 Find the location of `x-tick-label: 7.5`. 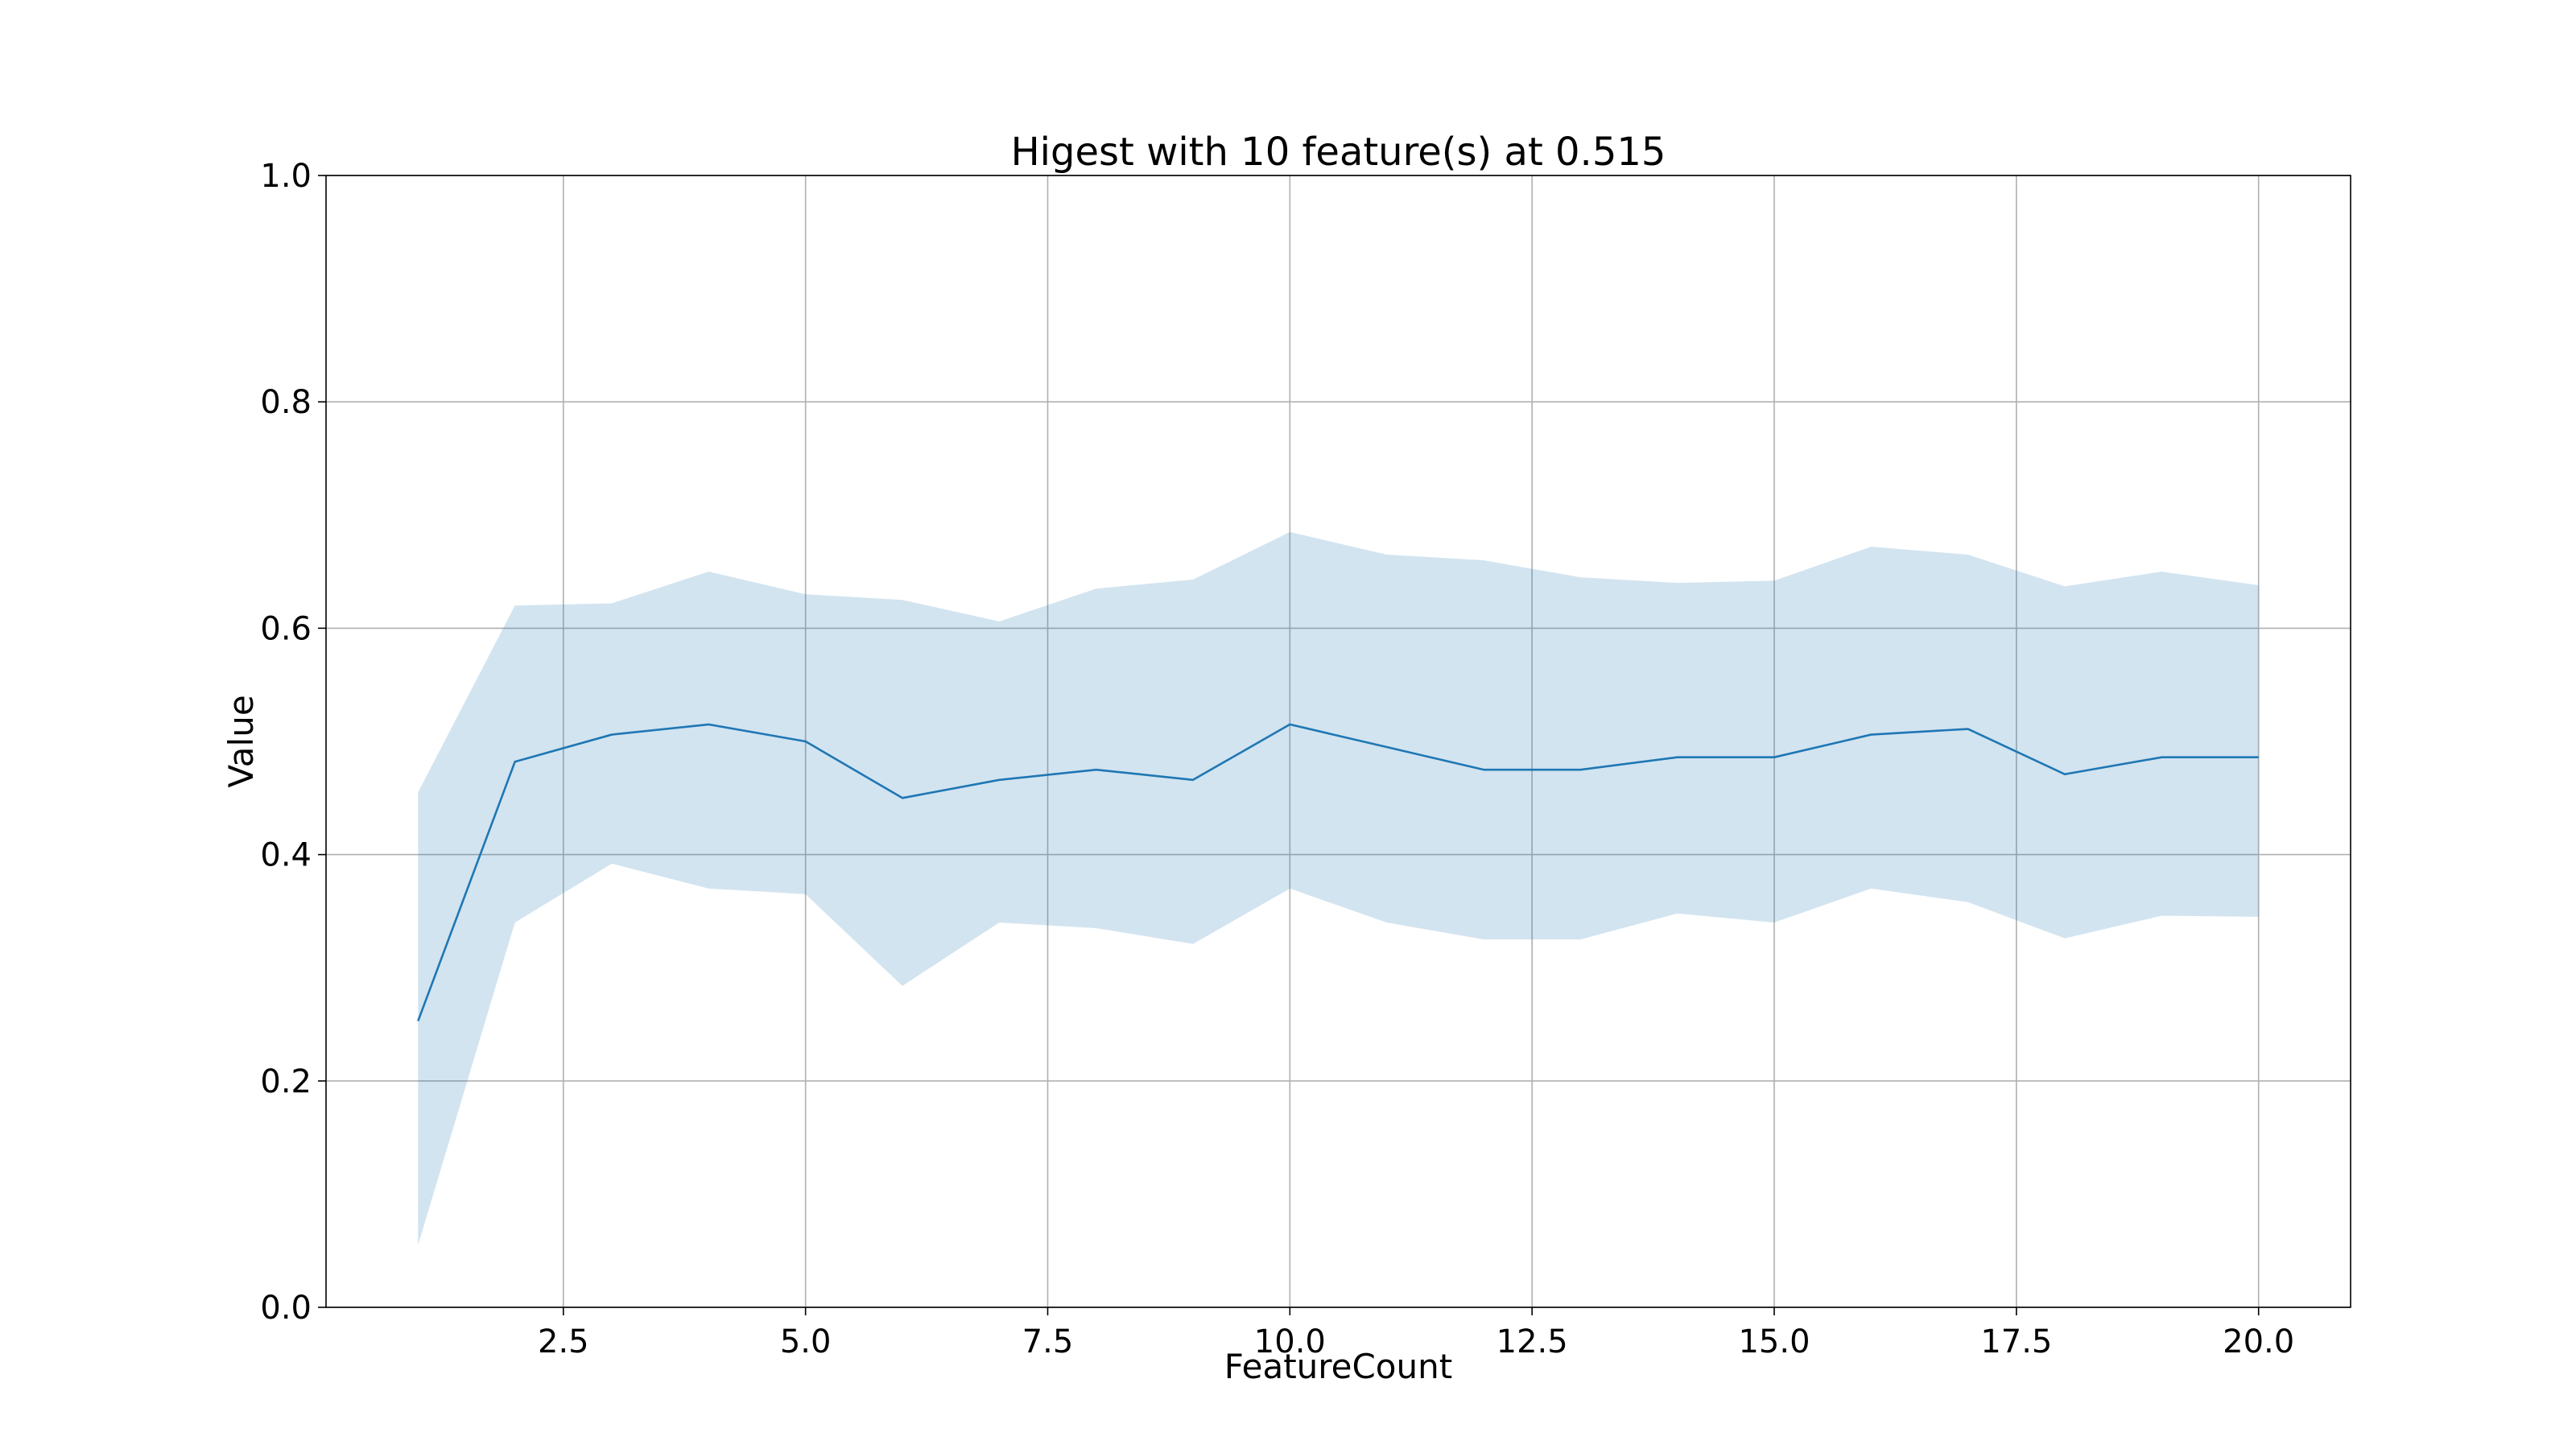

x-tick-label: 7.5 is located at coordinates (1048, 1341).